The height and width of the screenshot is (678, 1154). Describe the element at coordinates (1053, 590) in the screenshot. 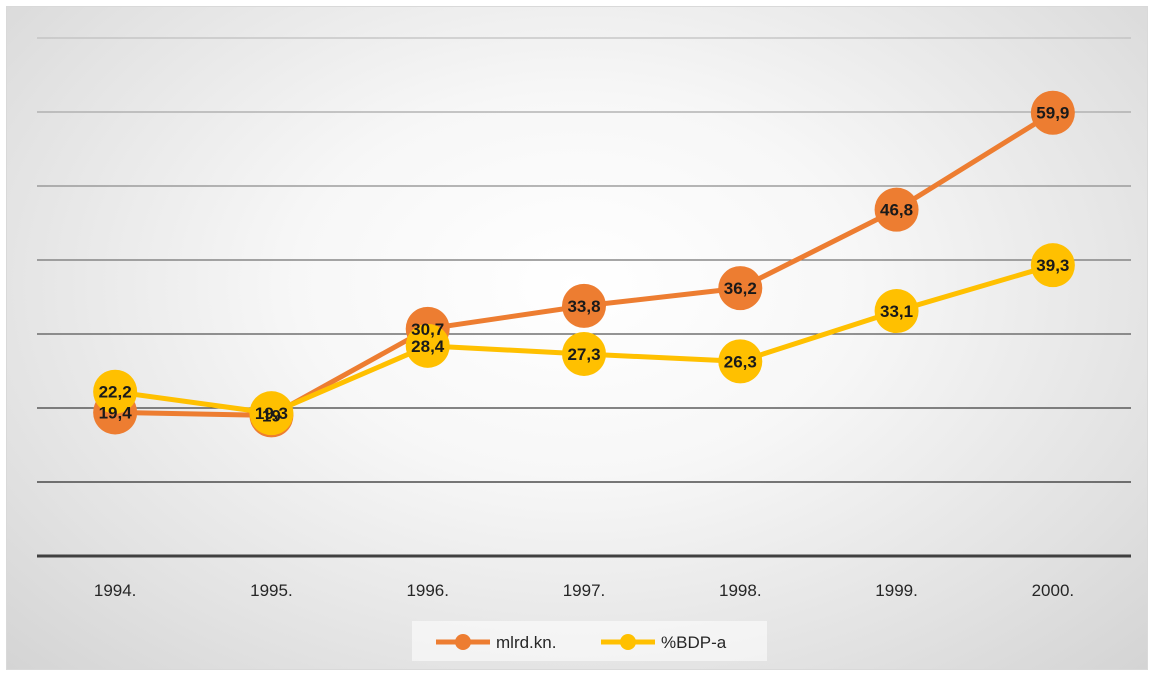

I see `x-tick-label: 2000.` at that location.